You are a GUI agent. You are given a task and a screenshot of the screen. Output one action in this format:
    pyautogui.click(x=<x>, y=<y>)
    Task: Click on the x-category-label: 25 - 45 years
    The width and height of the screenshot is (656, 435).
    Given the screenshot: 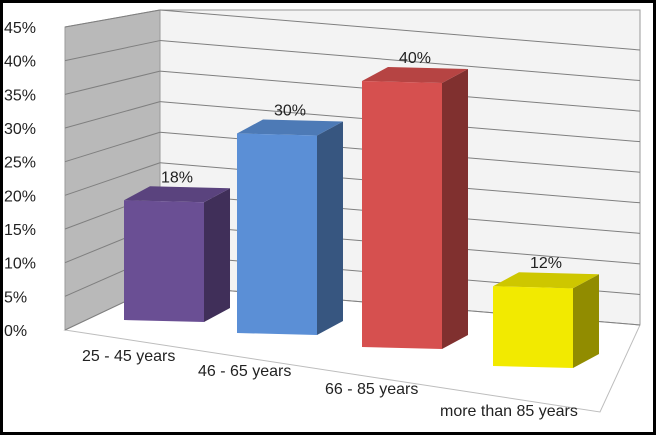 What is the action you would take?
    pyautogui.click(x=128, y=356)
    